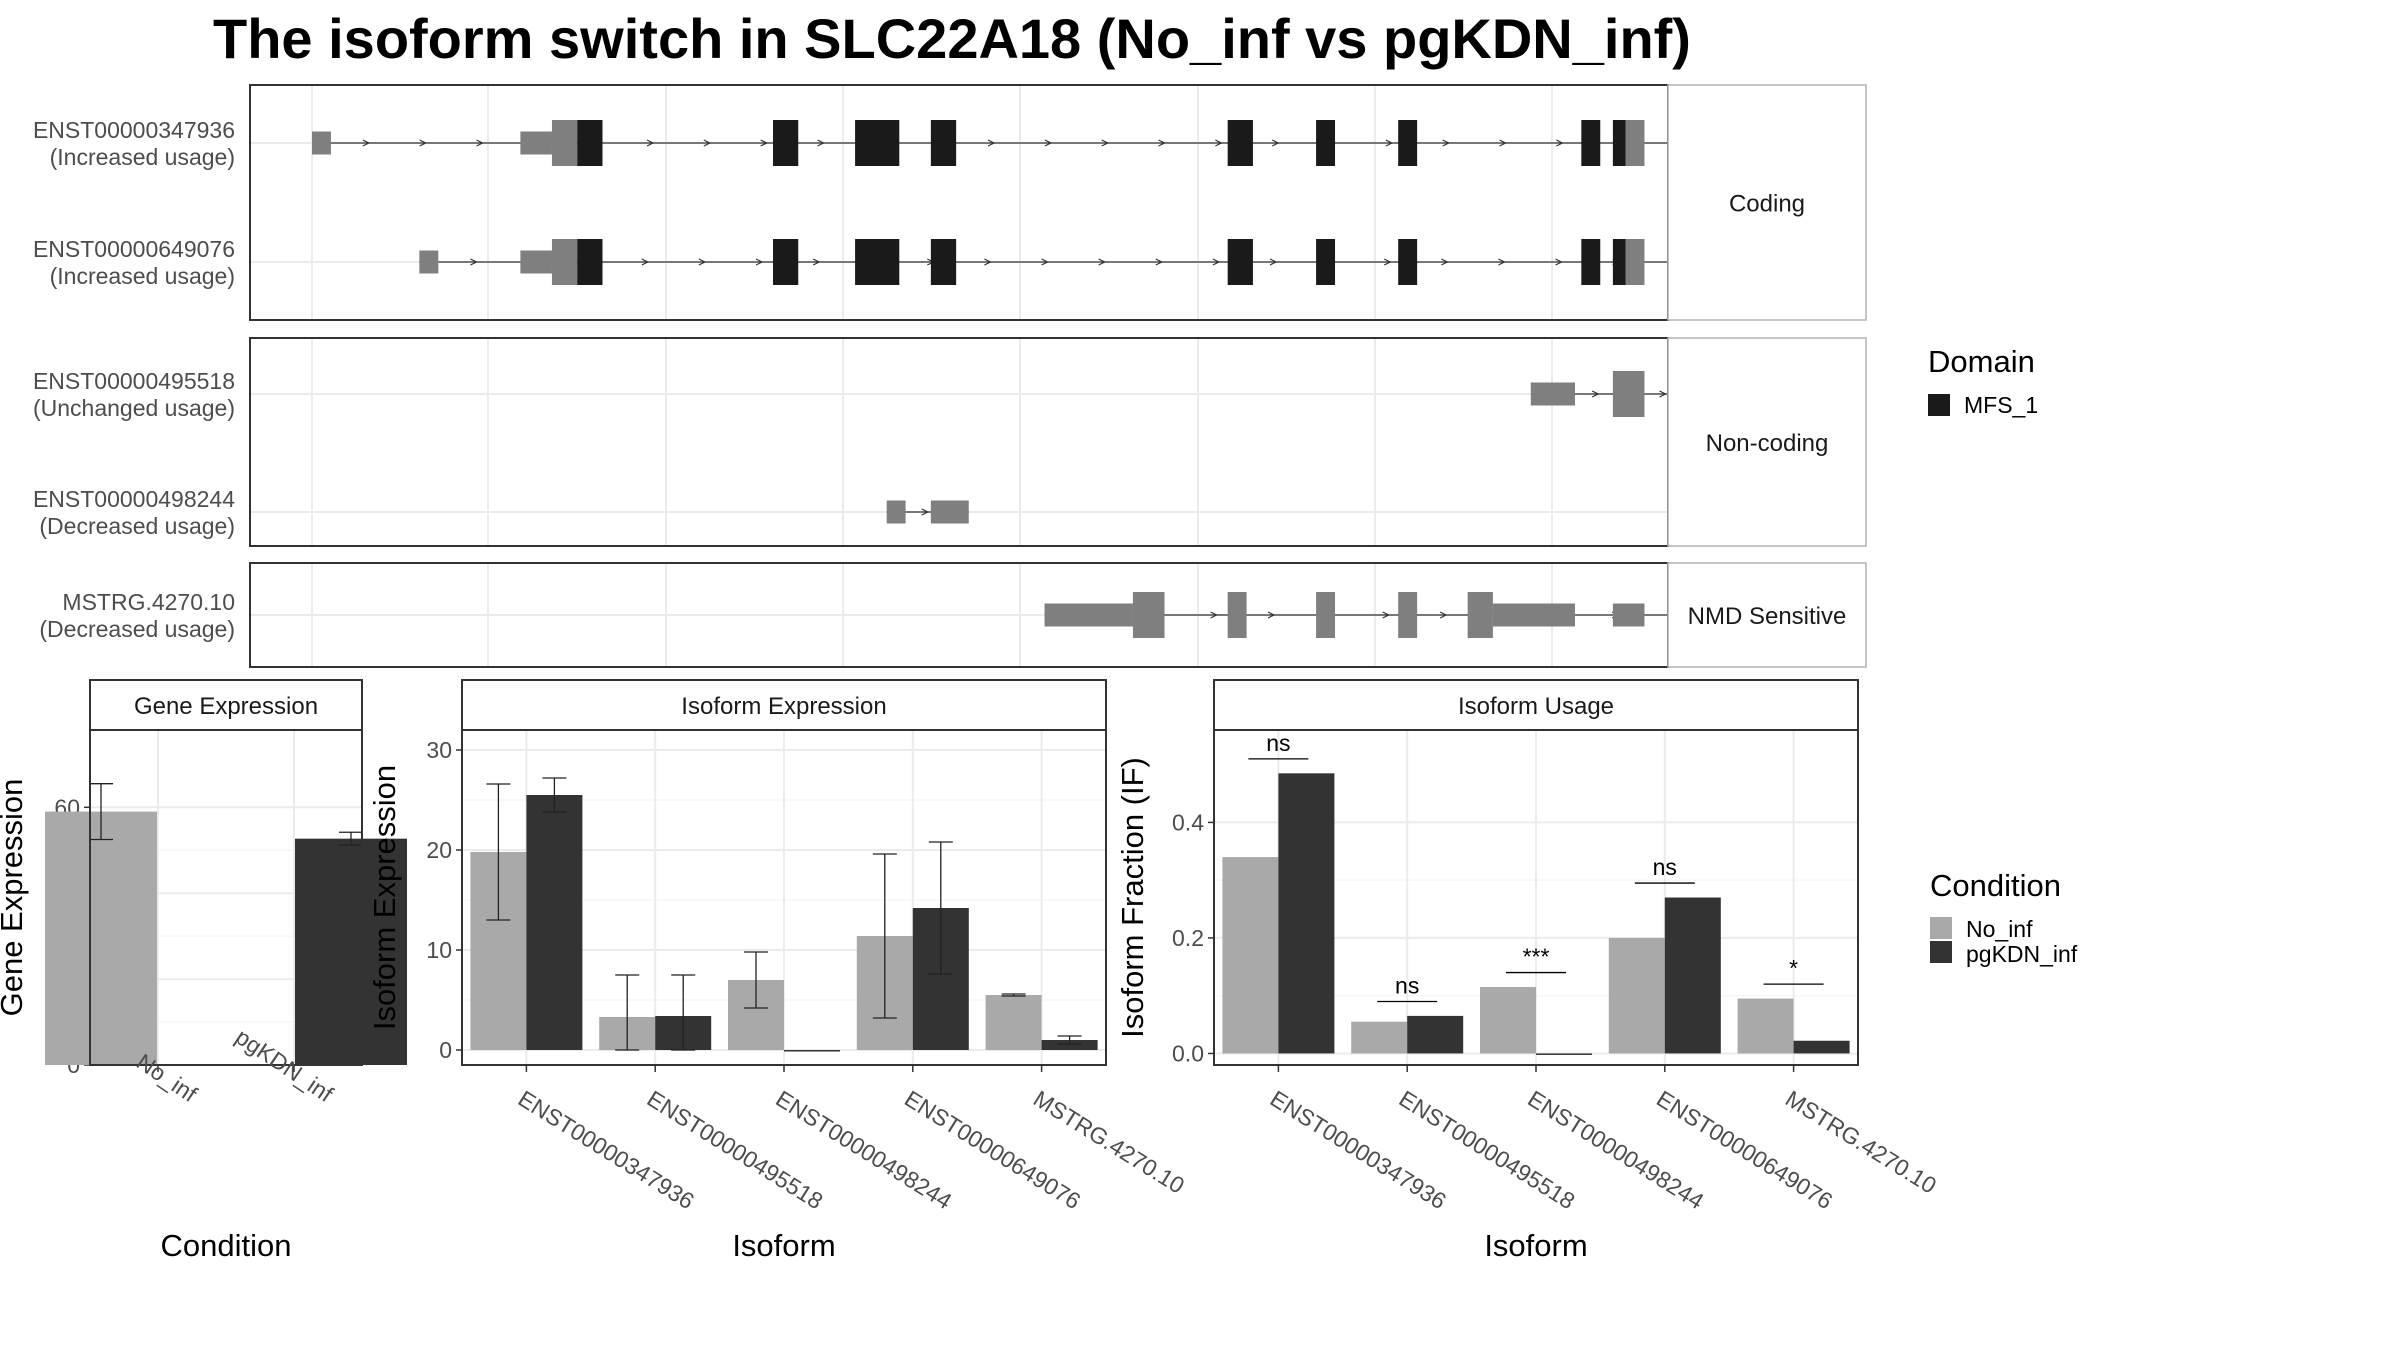 Image resolution: width=2400 pixels, height=1350 pixels. What do you see at coordinates (2001, 405) in the screenshot?
I see `domain-legend-label: MFS_1` at bounding box center [2001, 405].